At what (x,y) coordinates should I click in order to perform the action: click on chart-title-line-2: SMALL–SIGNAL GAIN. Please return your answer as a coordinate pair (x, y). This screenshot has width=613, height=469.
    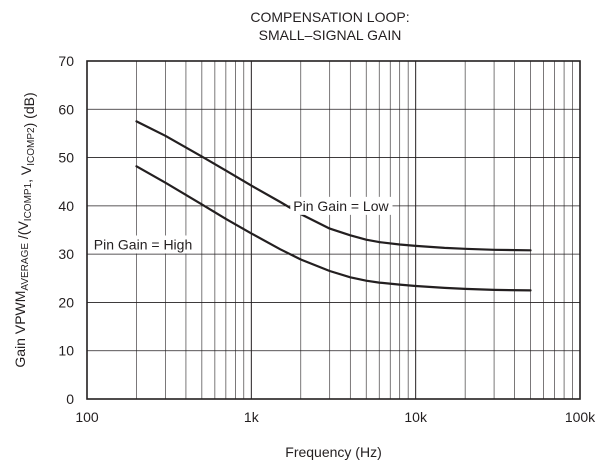
    Looking at the image, I should click on (330, 35).